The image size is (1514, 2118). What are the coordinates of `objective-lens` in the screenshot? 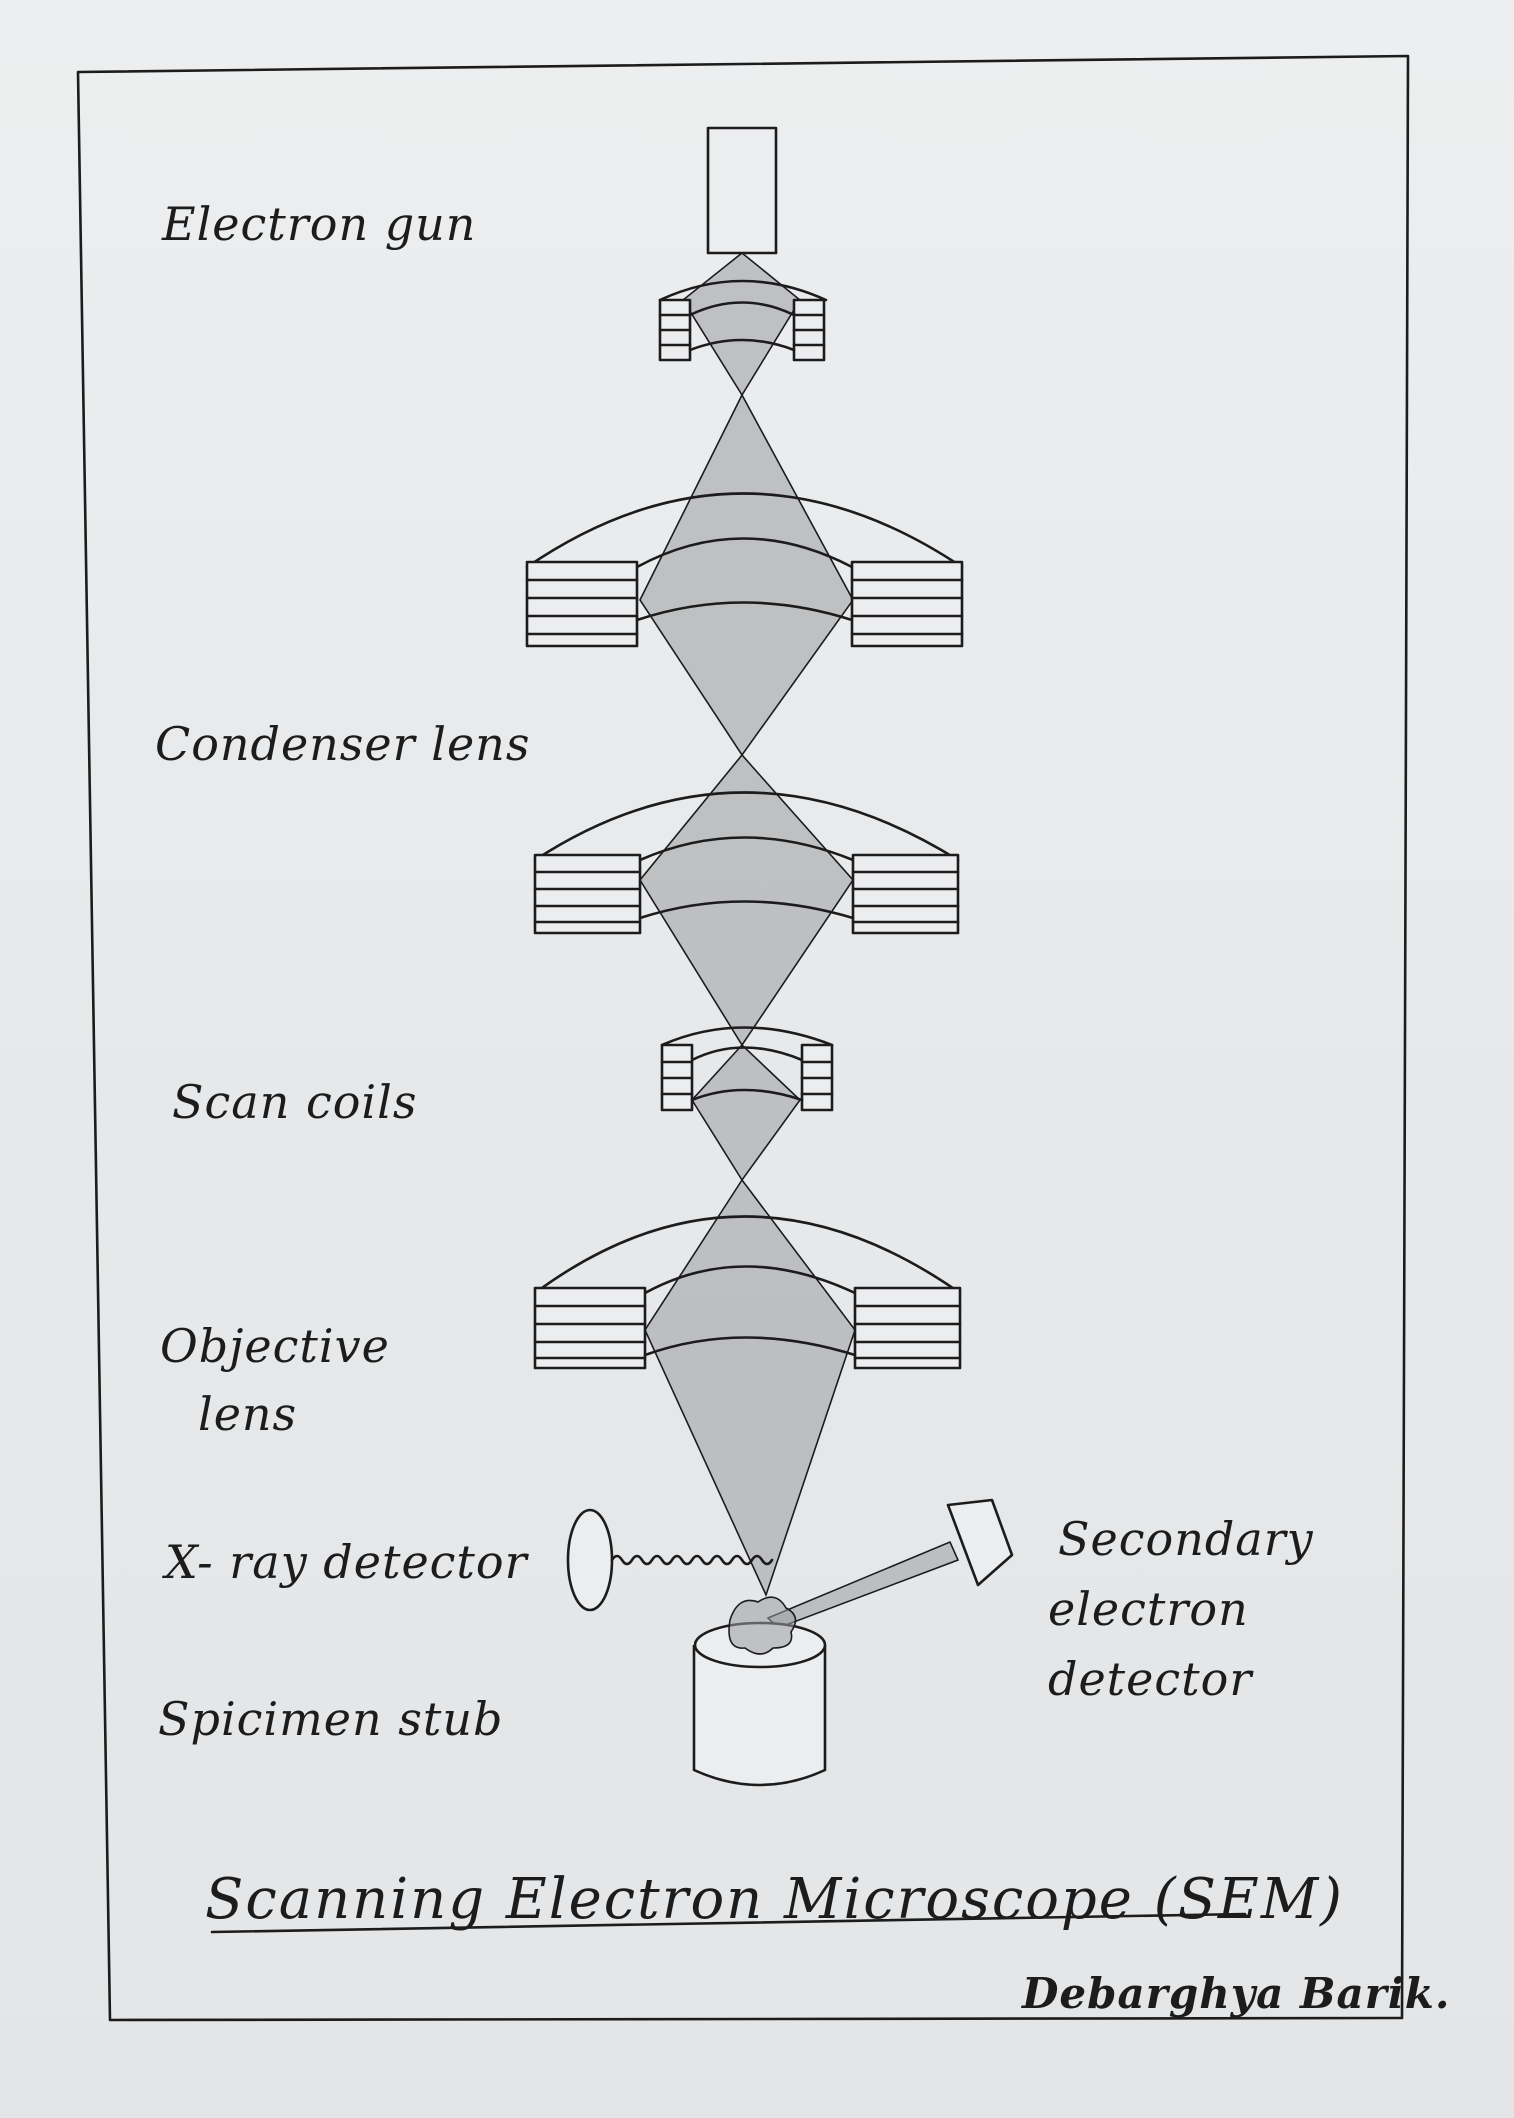 It's located at (747, 1292).